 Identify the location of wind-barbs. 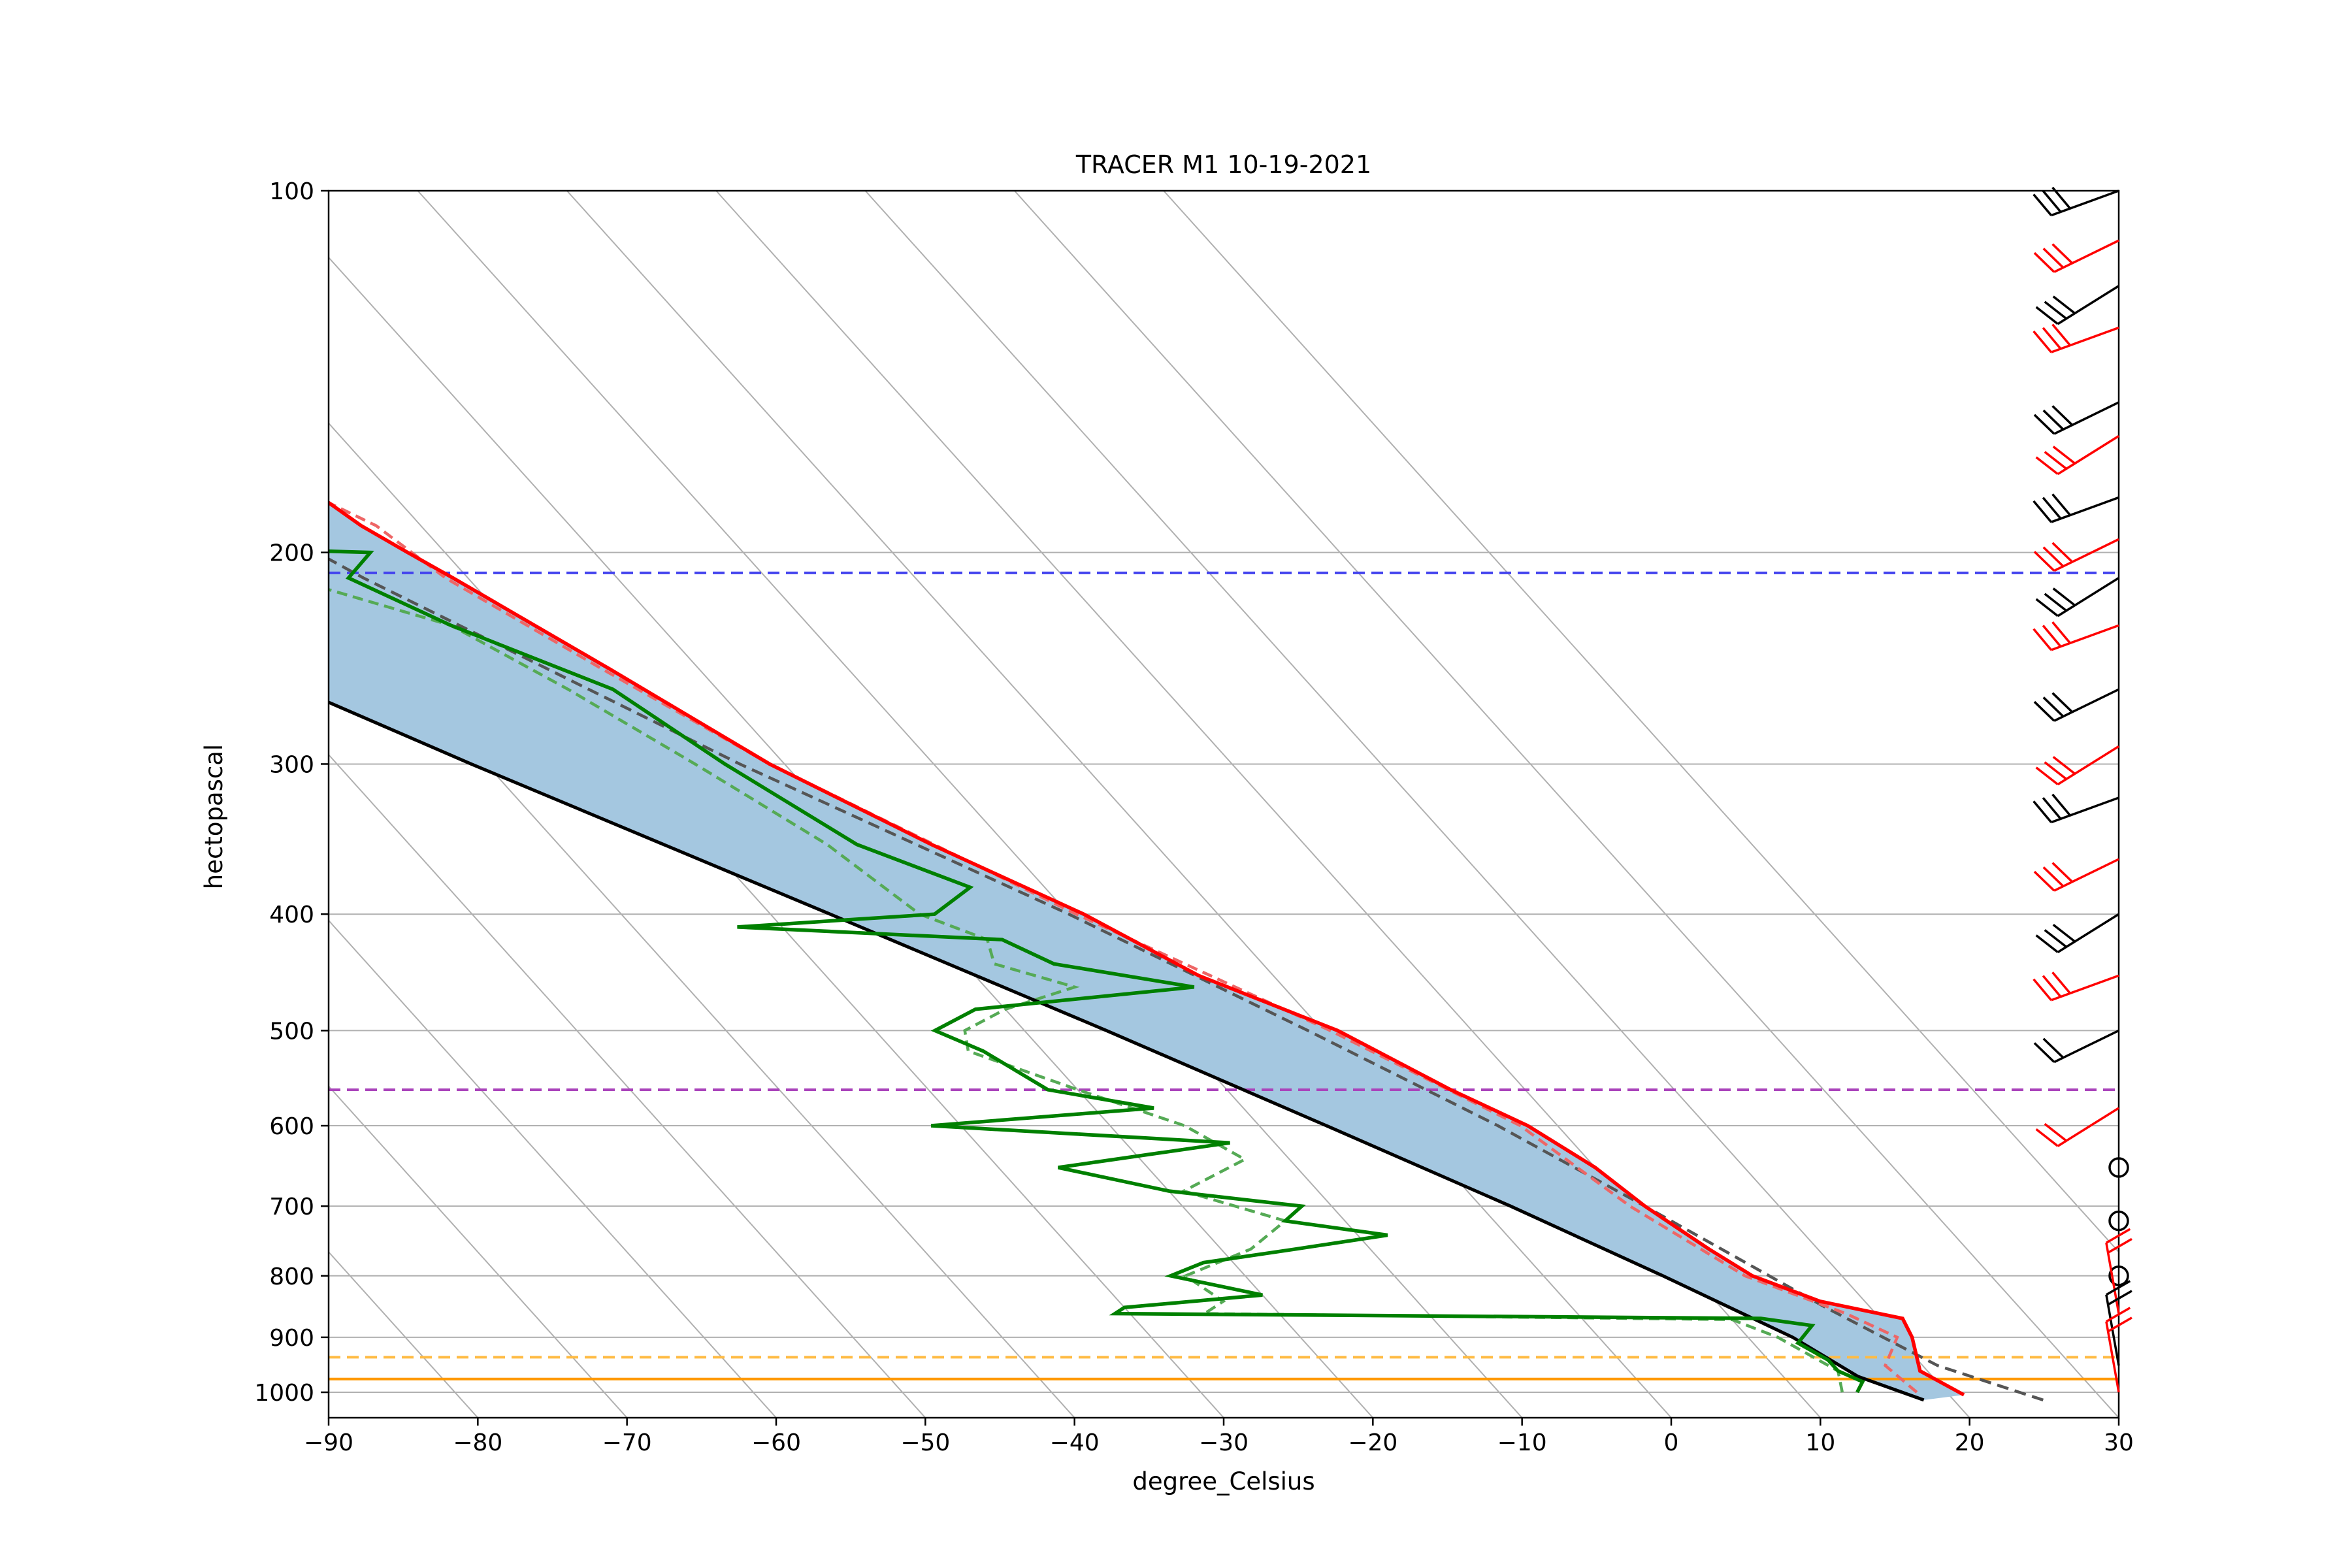
(2082, 789).